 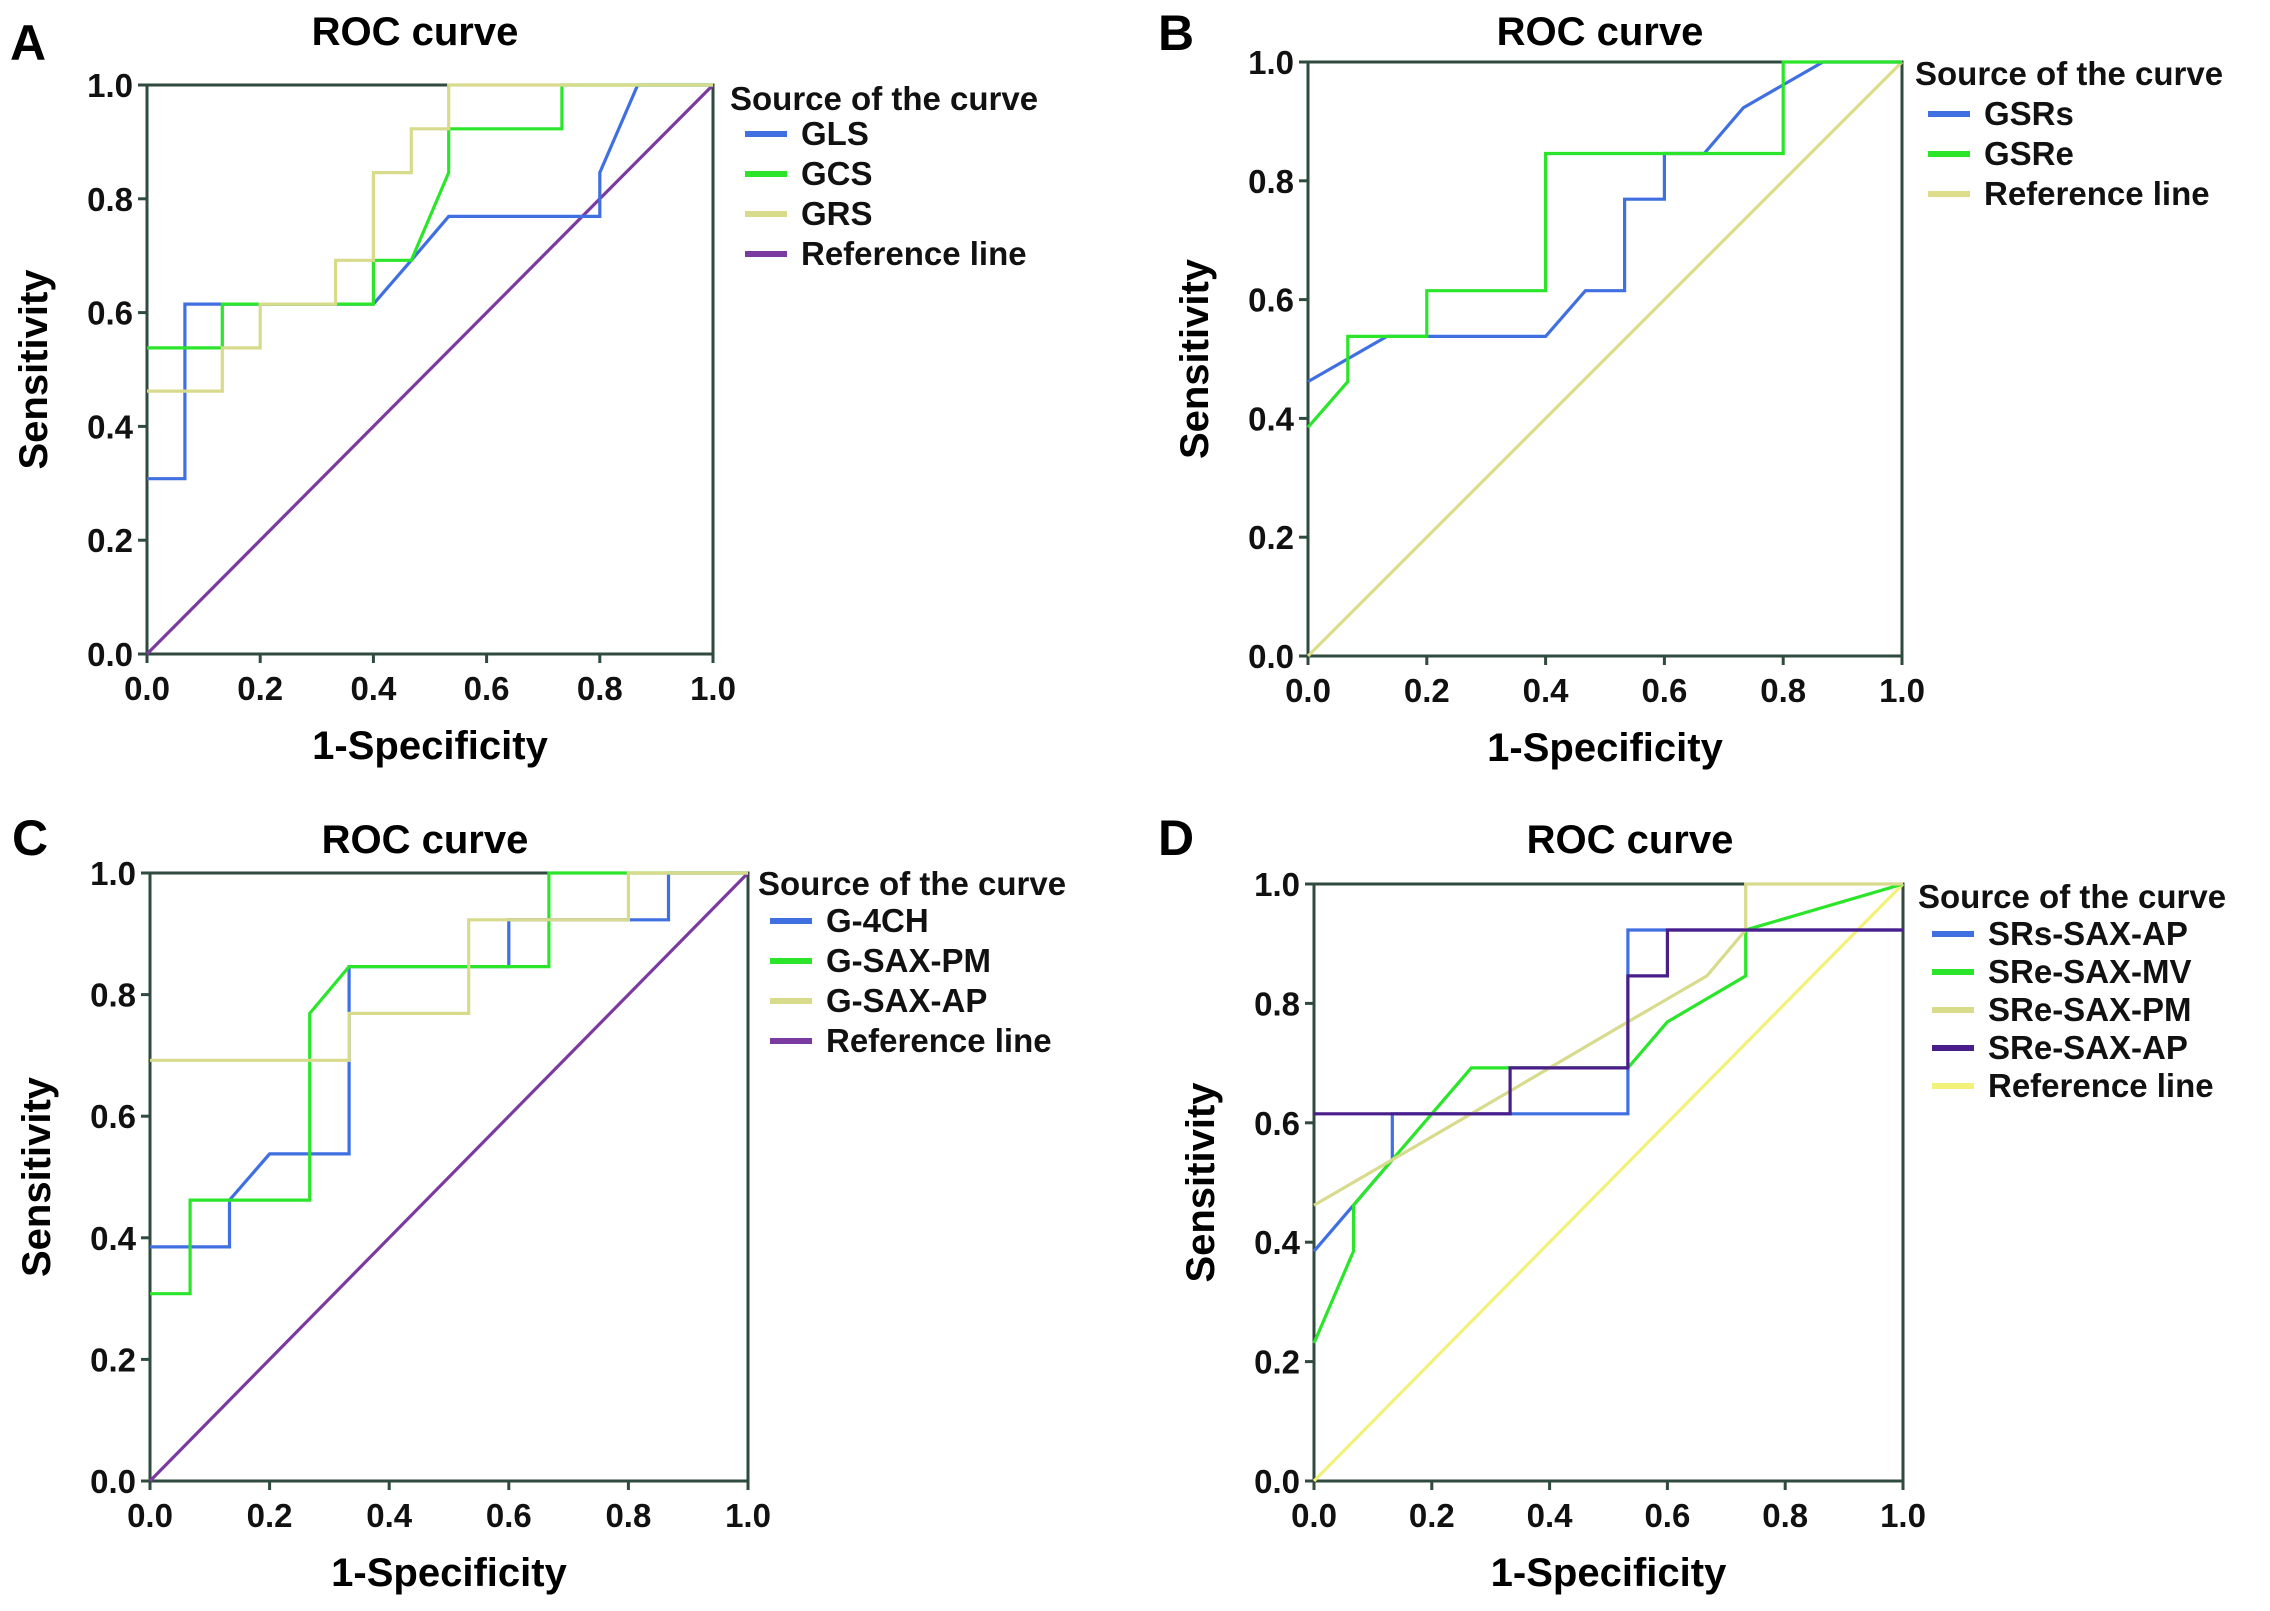 What do you see at coordinates (835, 133) in the screenshot?
I see `legend-label: GLS` at bounding box center [835, 133].